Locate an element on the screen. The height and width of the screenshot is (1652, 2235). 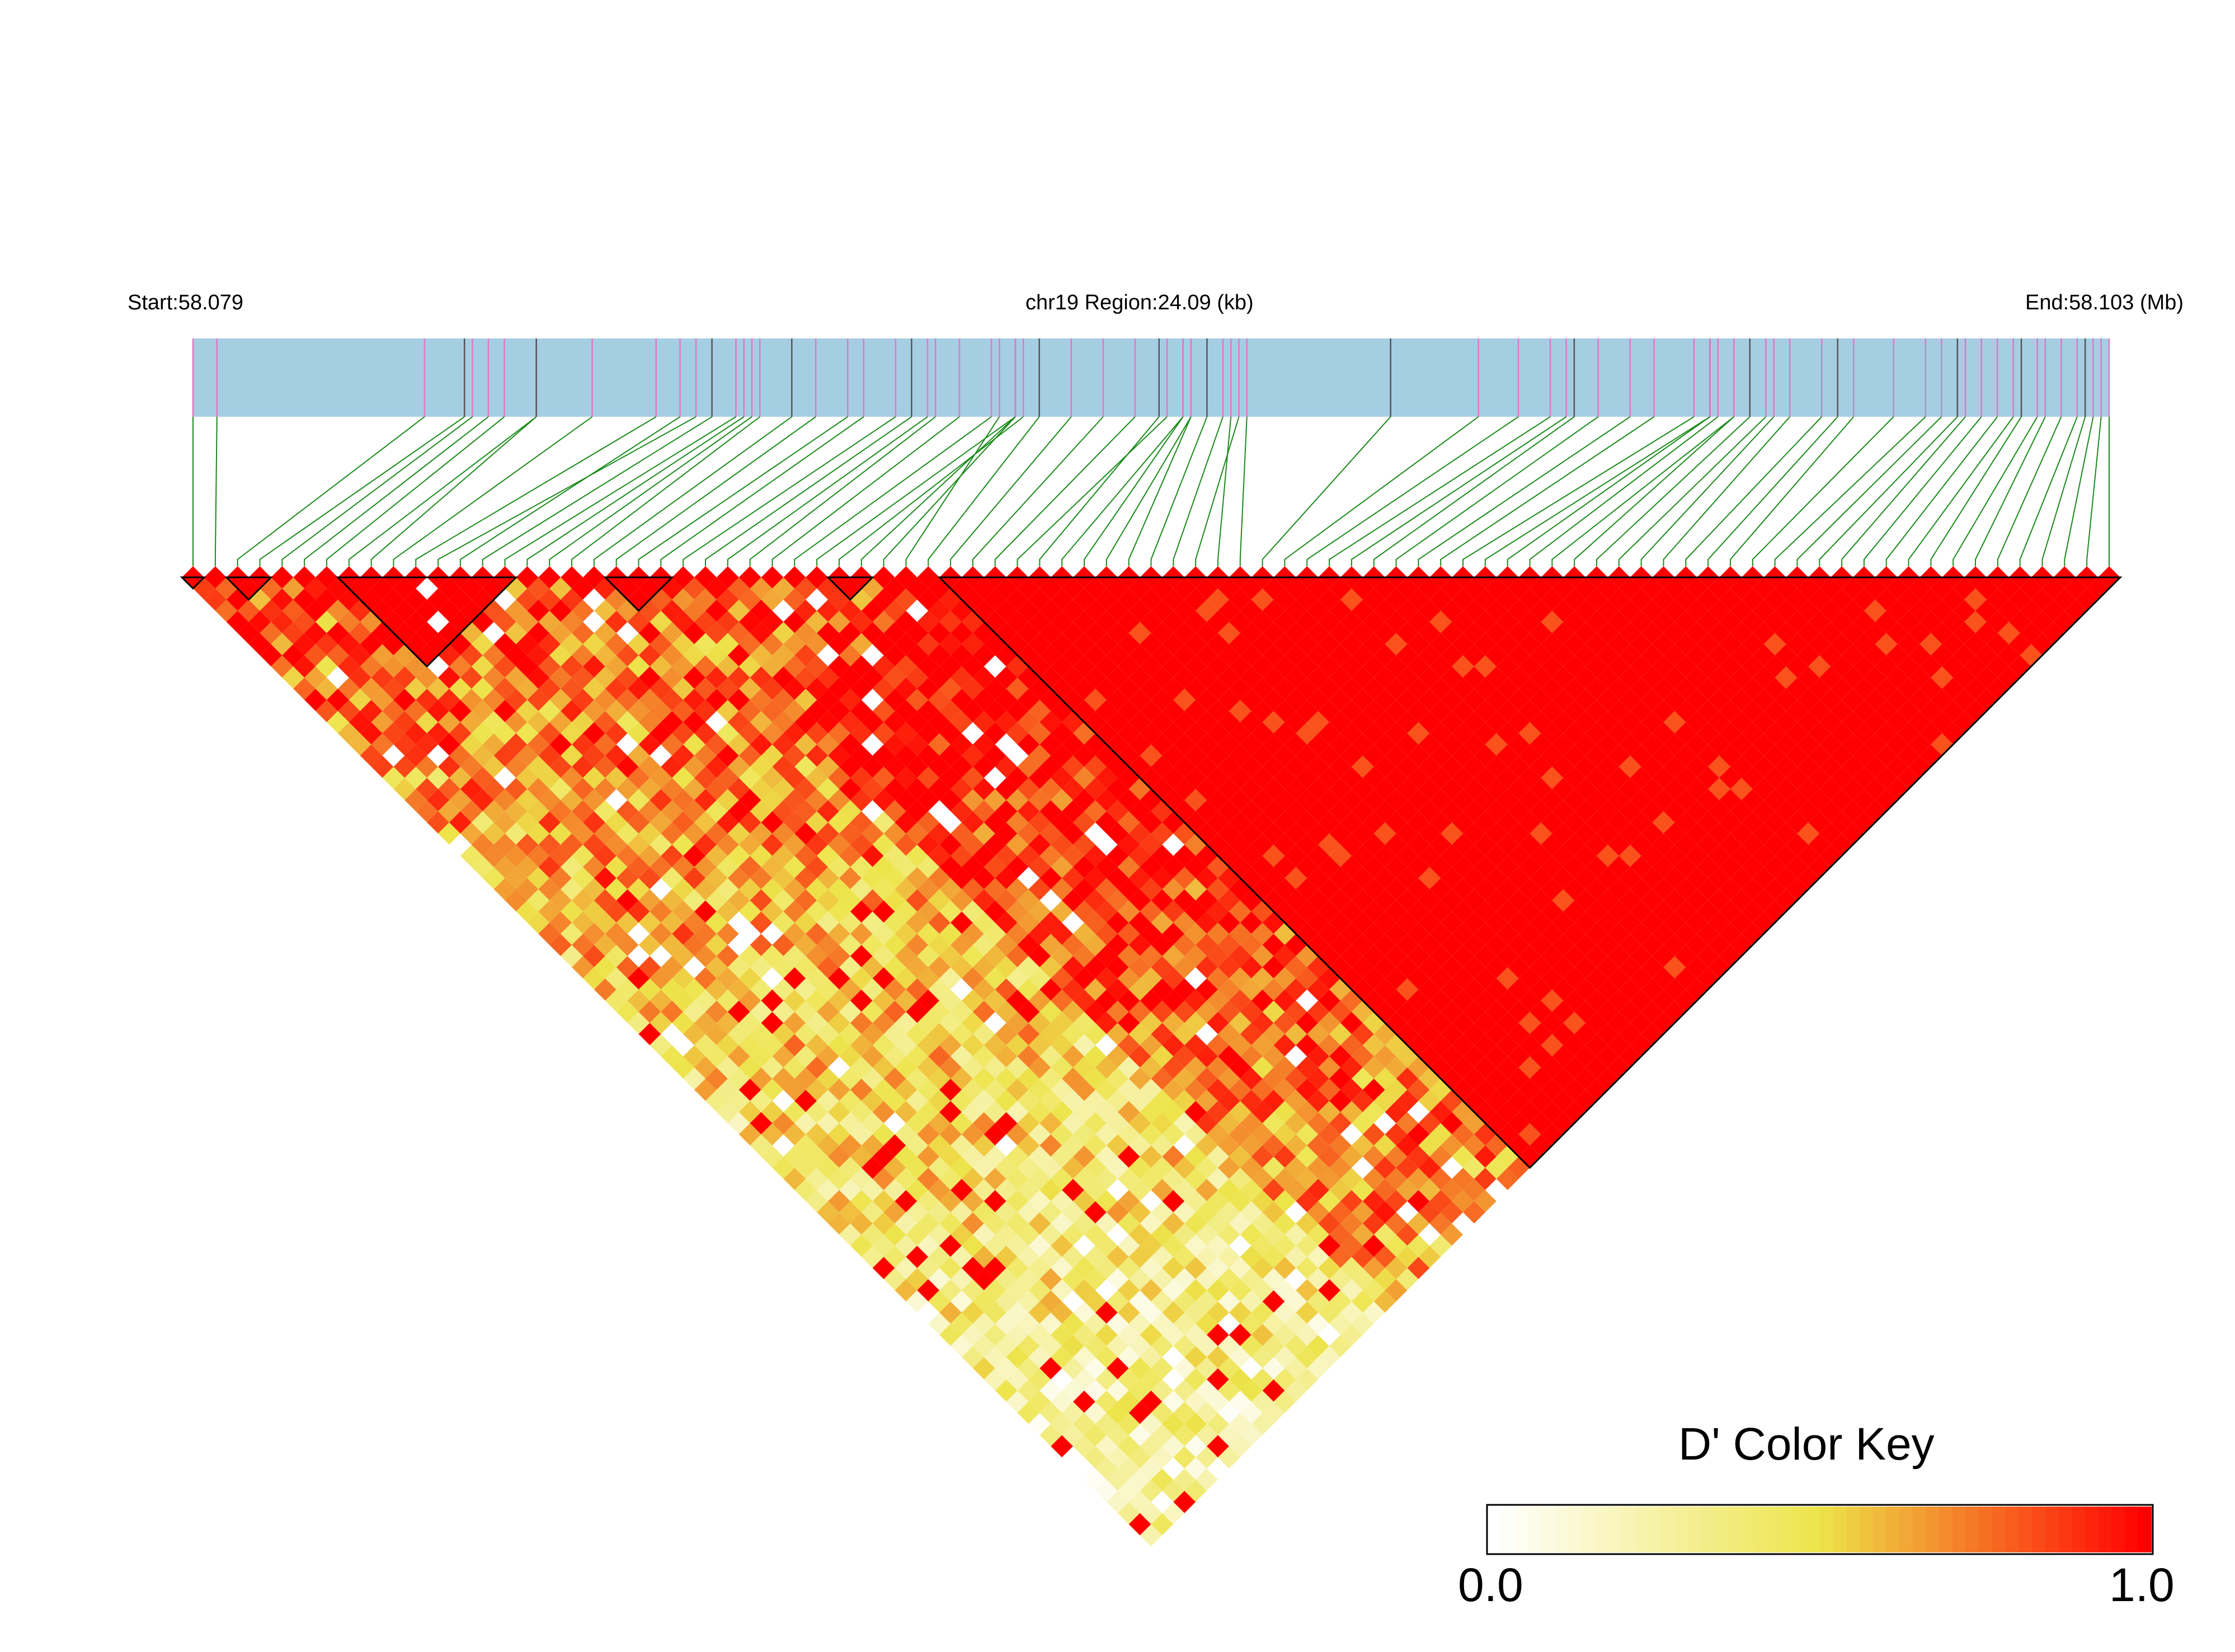
snp-marker is located at coordinates (772, 578).